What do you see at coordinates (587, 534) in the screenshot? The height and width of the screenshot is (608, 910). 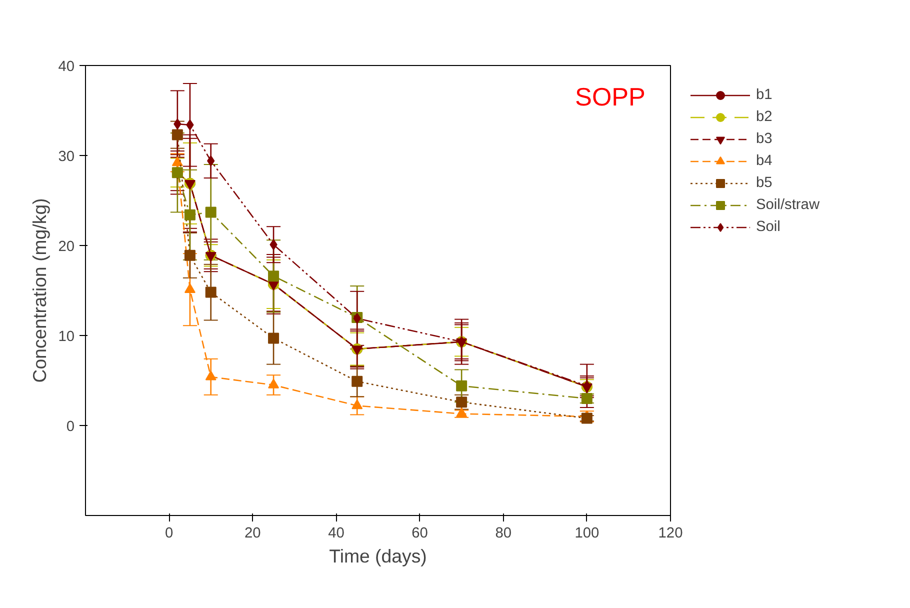 I see `x-tick-label: 100` at bounding box center [587, 534].